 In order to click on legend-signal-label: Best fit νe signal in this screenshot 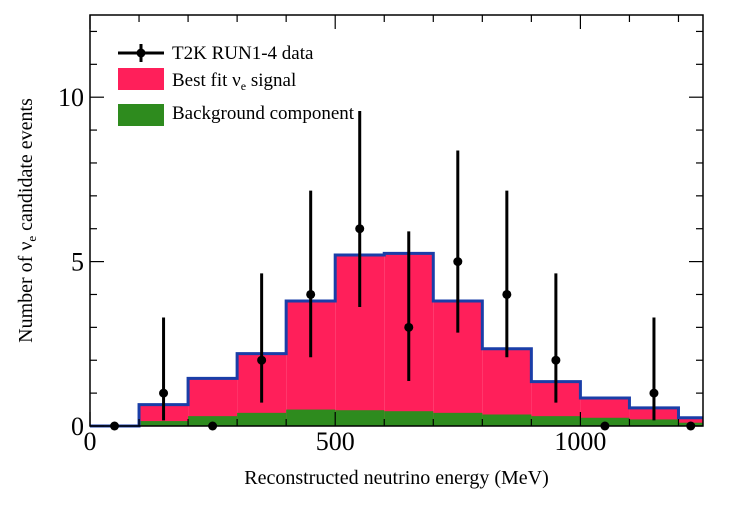, I will do `click(234, 81)`.